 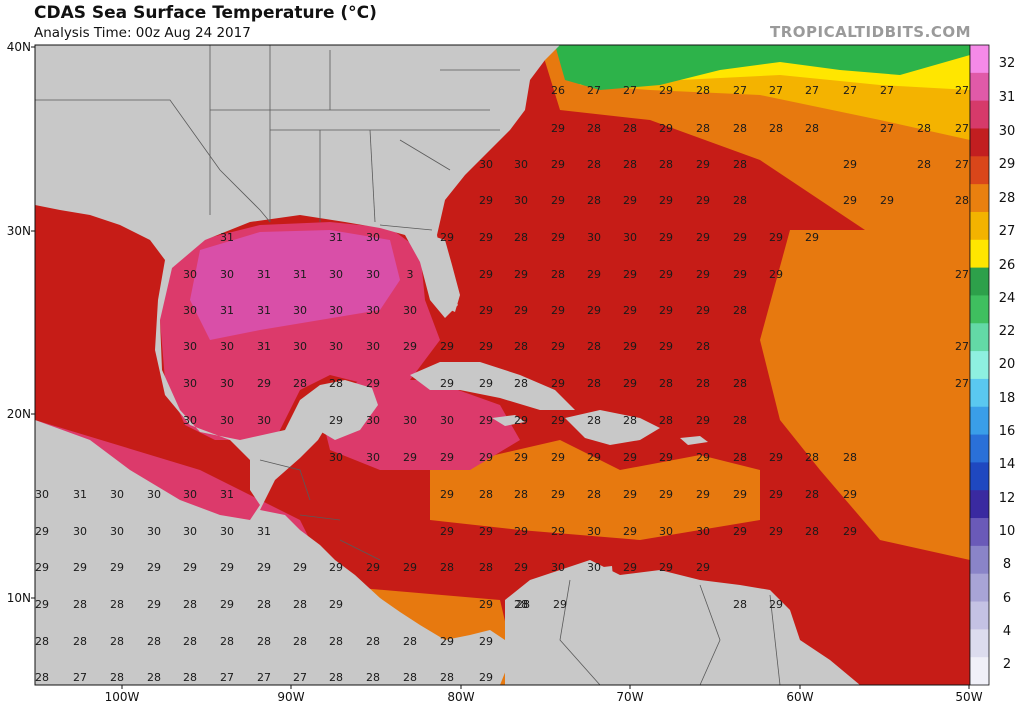 I want to click on colorbar-label: 12, so click(x=1007, y=498).